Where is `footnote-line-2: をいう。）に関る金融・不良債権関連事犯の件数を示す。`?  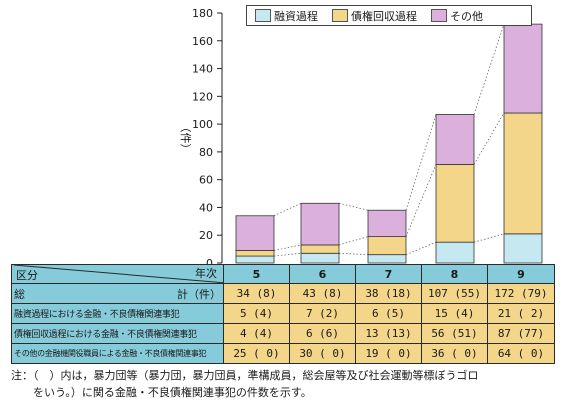 footnote-line-2: をいう。）に関る金融・不良債権関連事犯の件数を示す。 is located at coordinates (172, 392).